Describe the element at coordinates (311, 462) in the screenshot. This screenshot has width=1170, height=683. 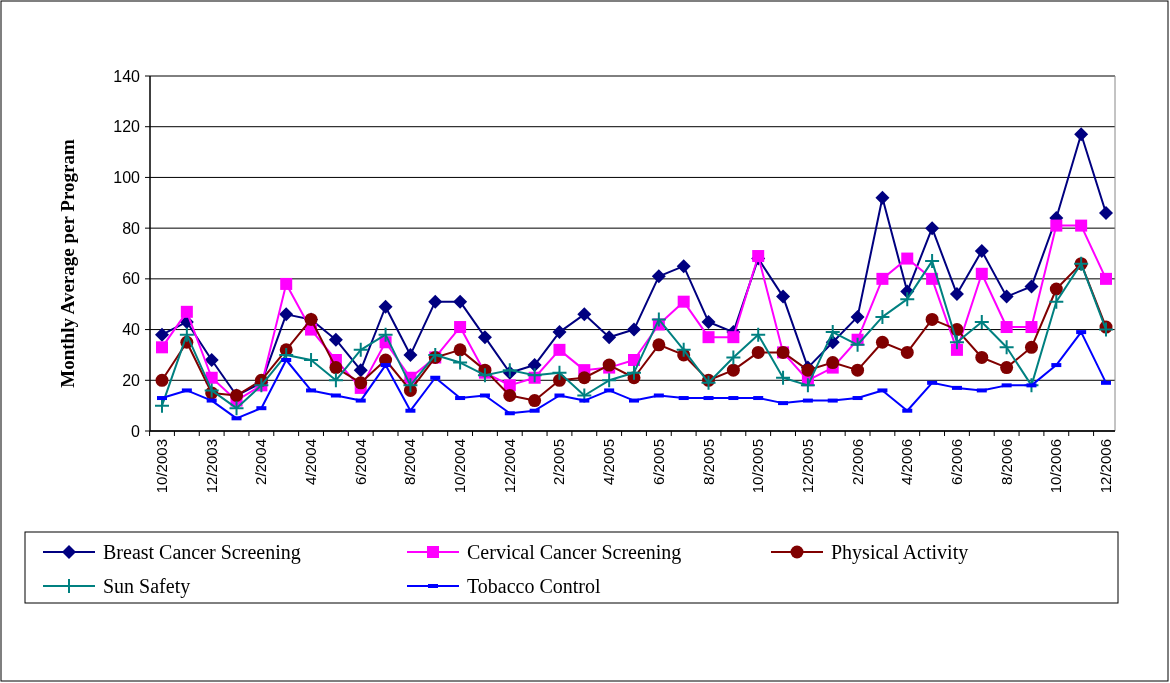
I see `x-tick-label: 4/2004` at that location.